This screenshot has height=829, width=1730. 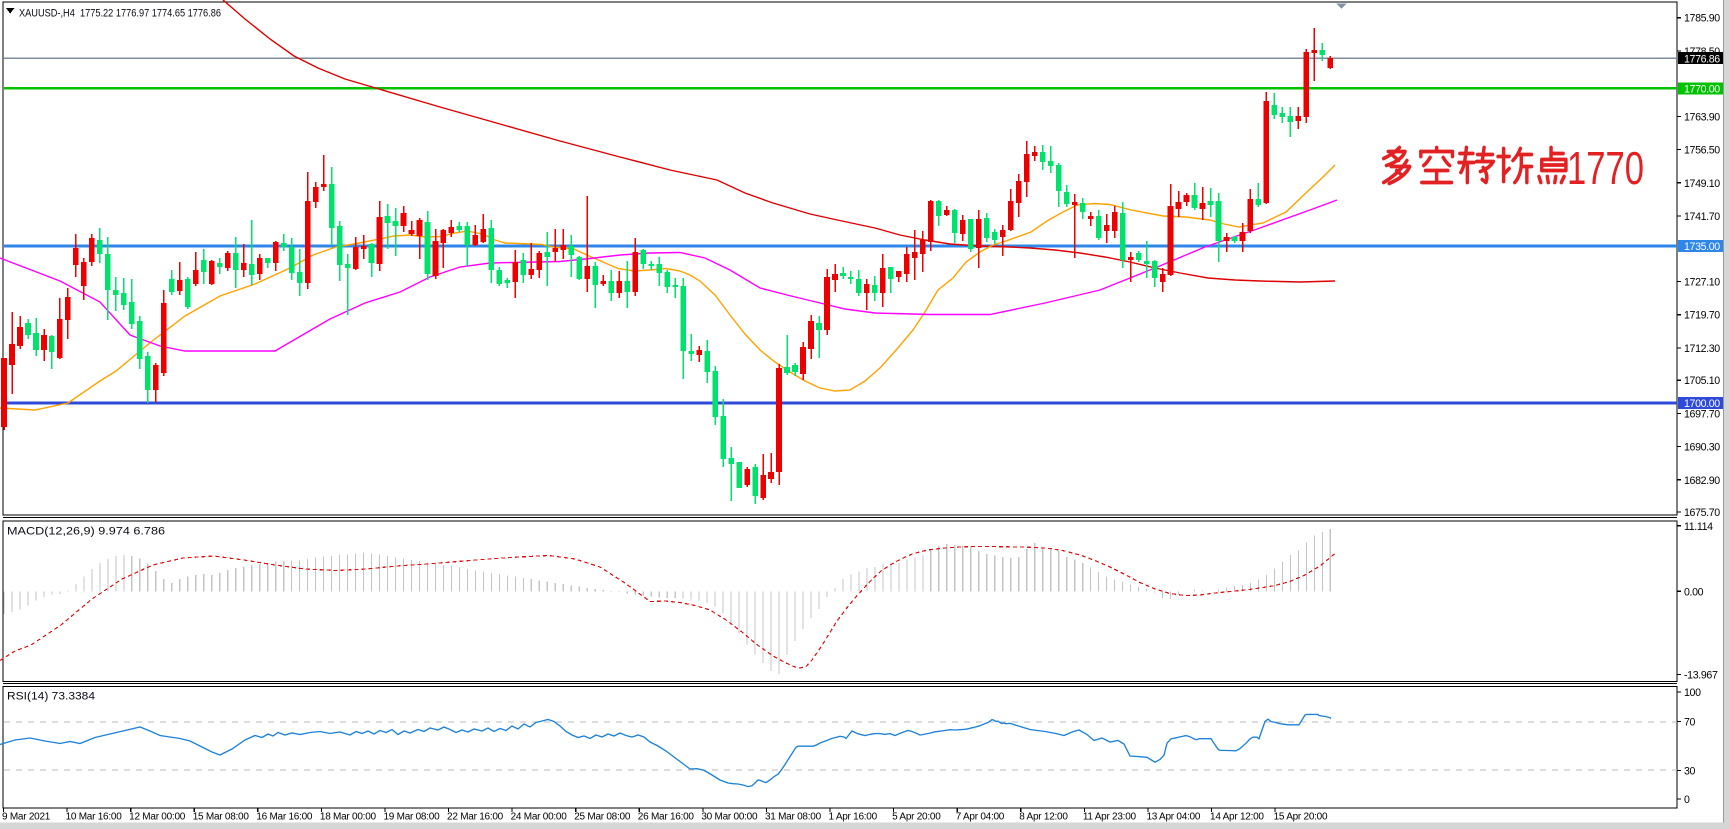 What do you see at coordinates (666, 817) in the screenshot?
I see `svg-text: 26 Mar 16:00` at bounding box center [666, 817].